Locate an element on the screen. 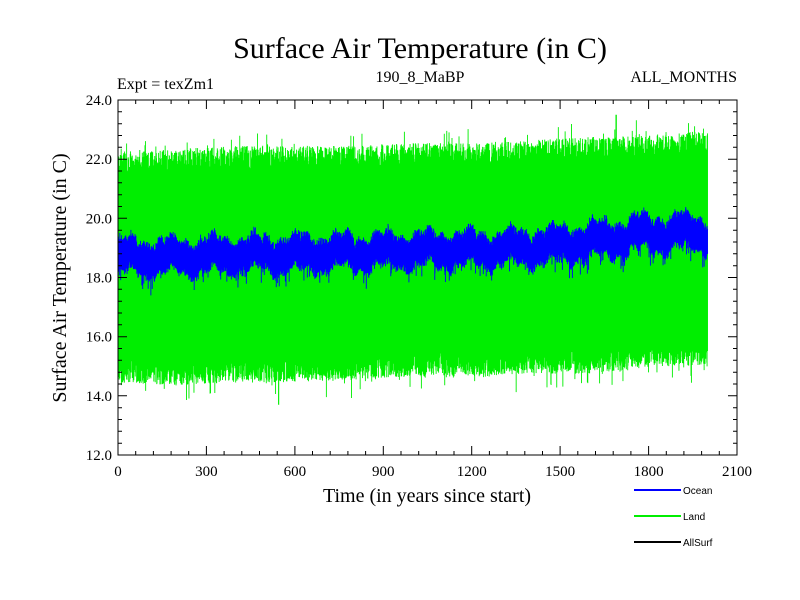  y-tick-label: 12.0 is located at coordinates (99, 456).